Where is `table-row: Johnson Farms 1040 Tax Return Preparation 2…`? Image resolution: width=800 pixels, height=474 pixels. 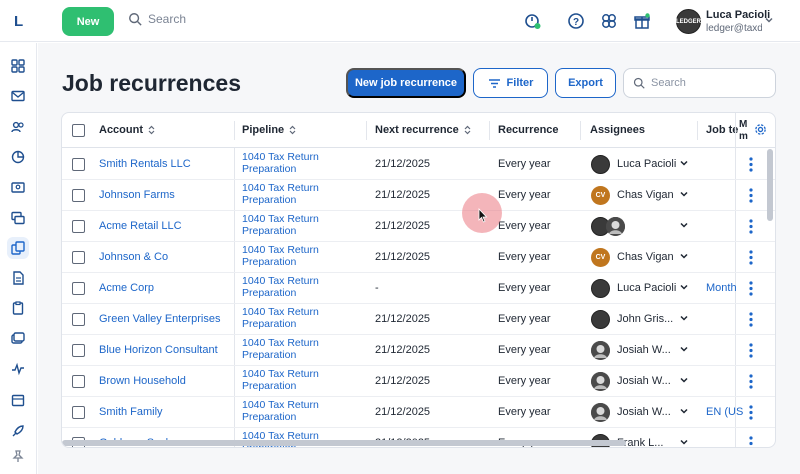
table-row: Johnson Farms 1040 Tax Return Preparation 2… is located at coordinates (418, 195).